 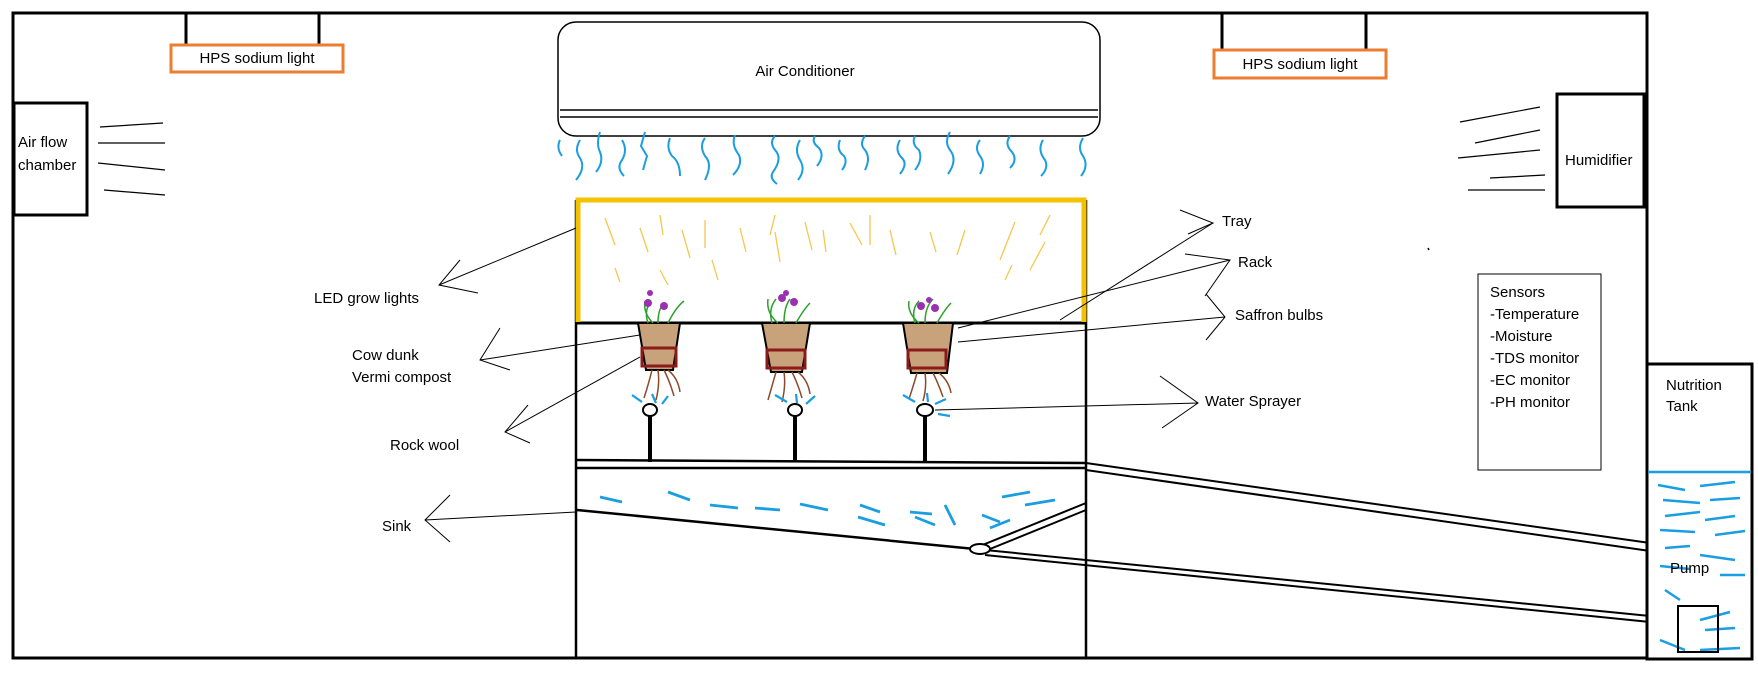 What do you see at coordinates (1279, 315) in the screenshot?
I see `saffron-label: Saffron bulbs` at bounding box center [1279, 315].